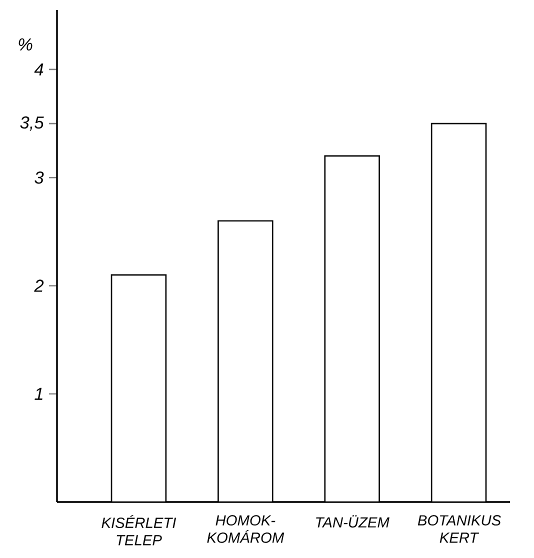 The image size is (534, 558). I want to click on y-tick-label: 1, so click(38, 394).